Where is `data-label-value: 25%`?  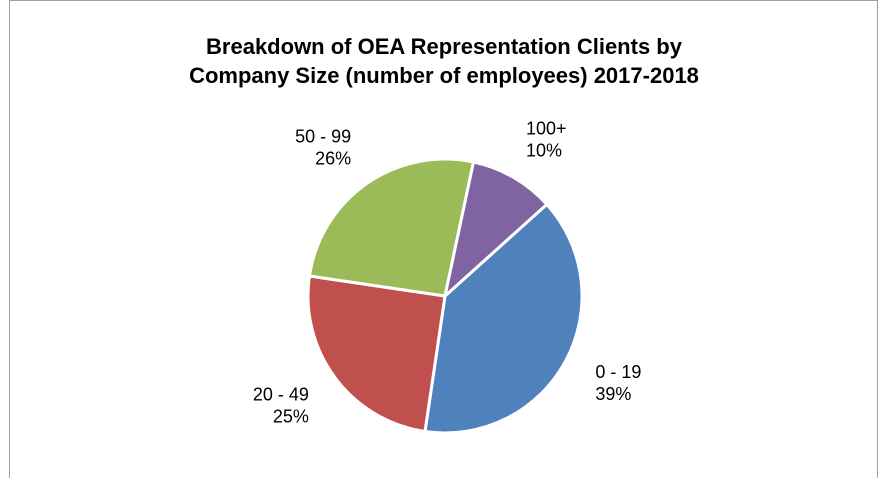 data-label-value: 25% is located at coordinates (291, 417).